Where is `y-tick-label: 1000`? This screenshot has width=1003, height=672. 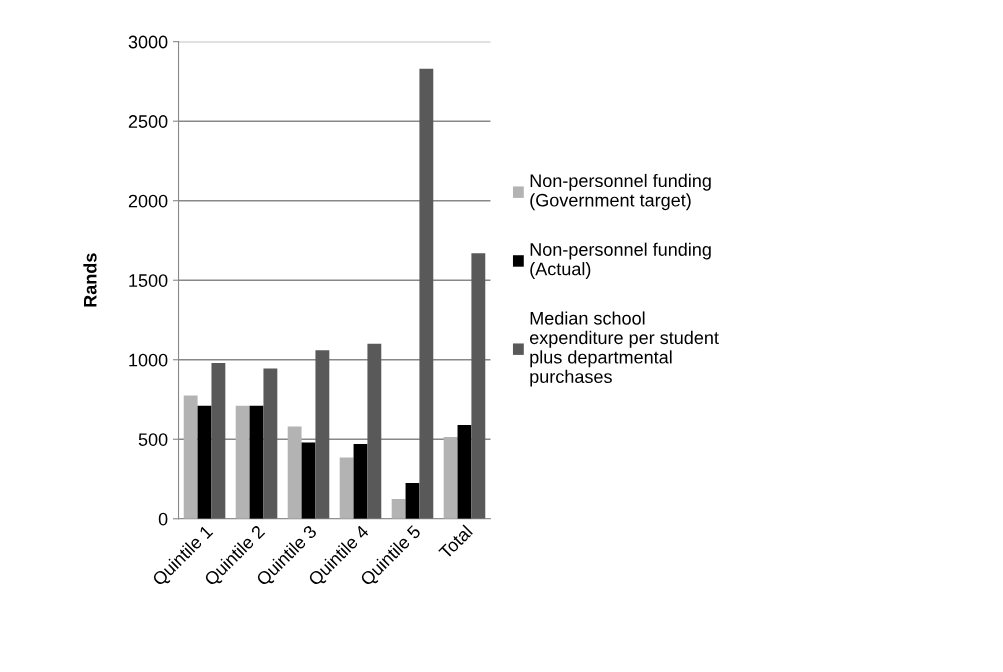
y-tick-label: 1000 is located at coordinates (148, 360).